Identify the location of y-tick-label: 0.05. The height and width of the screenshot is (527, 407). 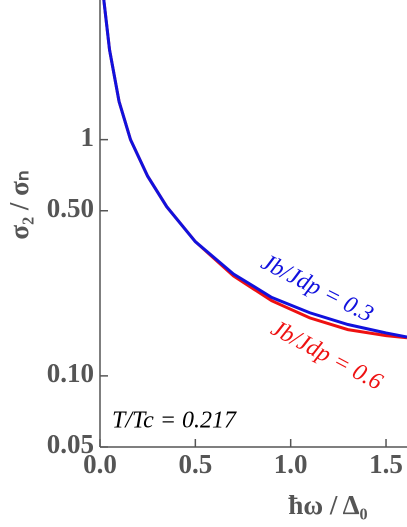
(70, 444).